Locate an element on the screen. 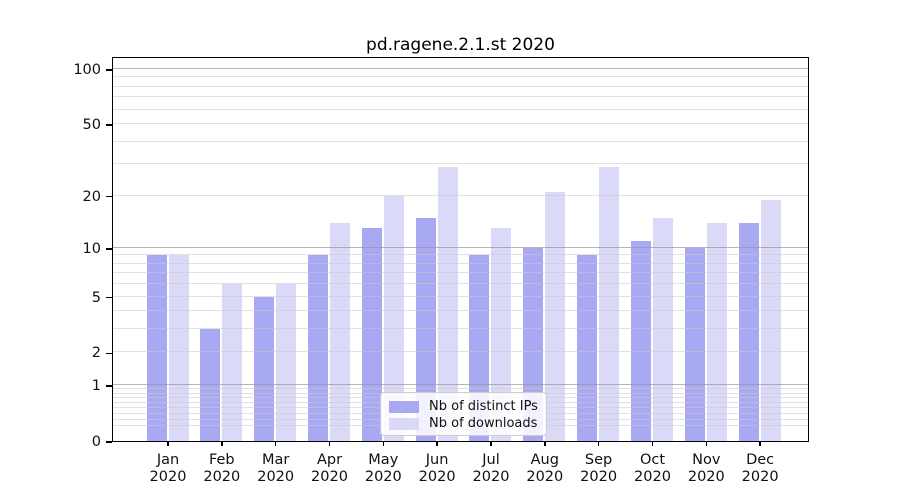 The height and width of the screenshot is (500, 900). x-tick-label: Nov 2020 is located at coordinates (706, 469).